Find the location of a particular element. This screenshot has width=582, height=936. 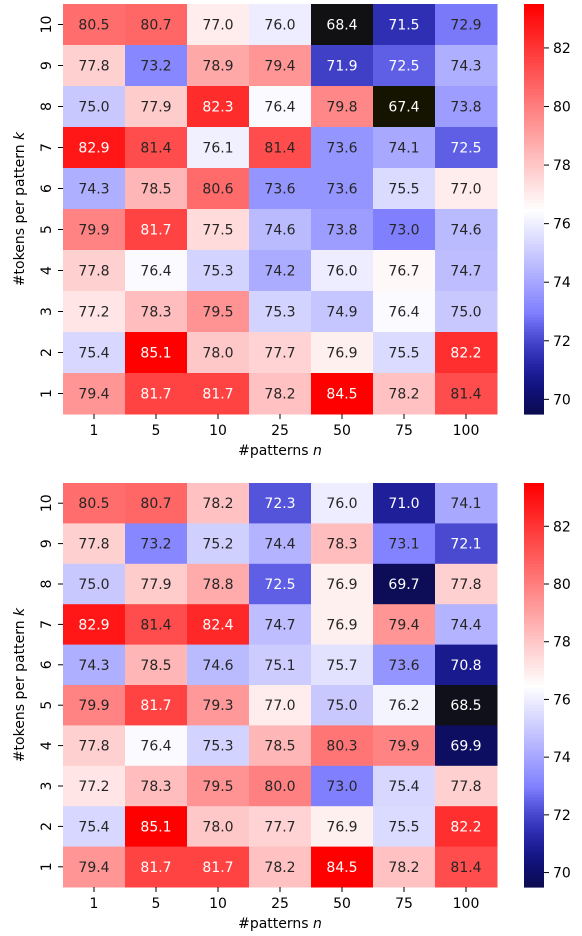

cell-value-label: 74.6 is located at coordinates (465, 231).